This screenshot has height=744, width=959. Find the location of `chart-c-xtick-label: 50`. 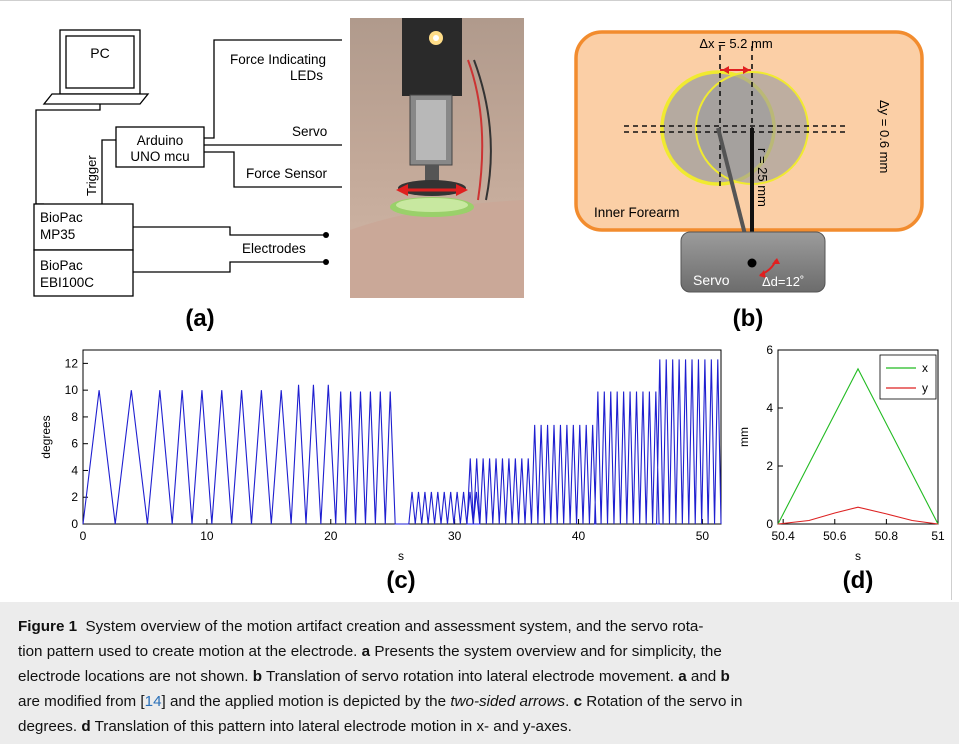

chart-c-xtick-label: 50 is located at coordinates (703, 536).